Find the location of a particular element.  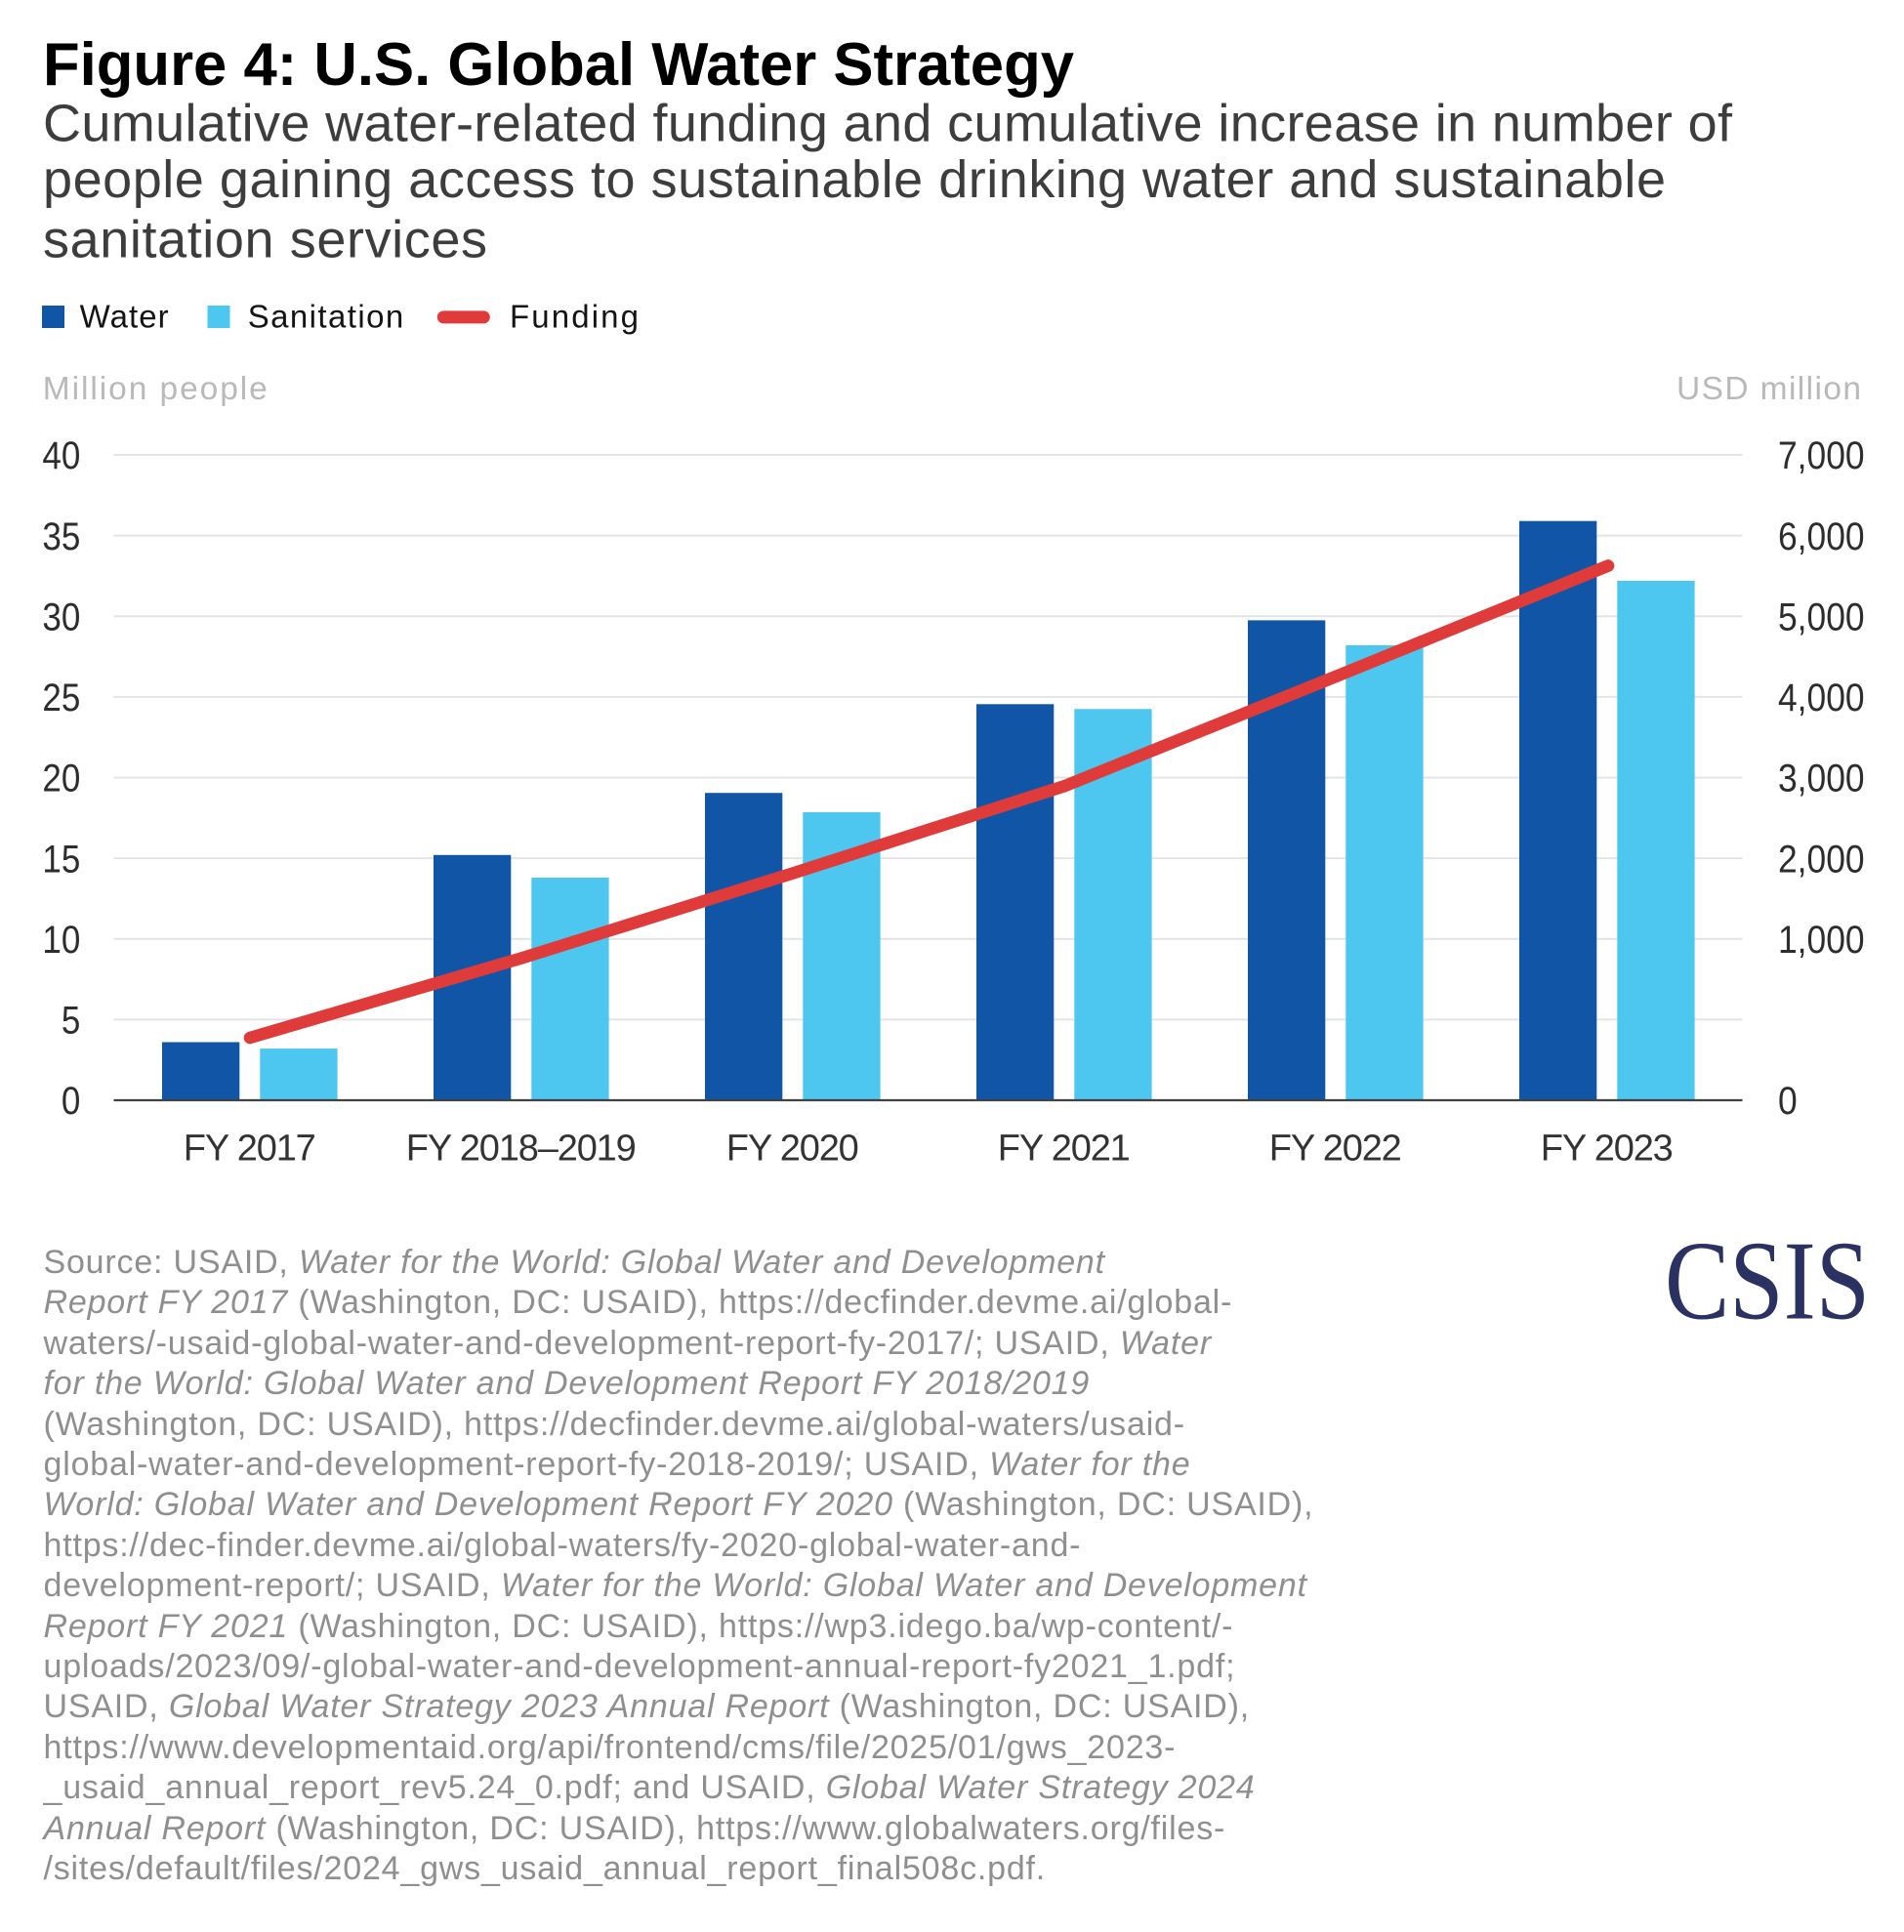

svg-text: 3,000 is located at coordinates (1821, 779).